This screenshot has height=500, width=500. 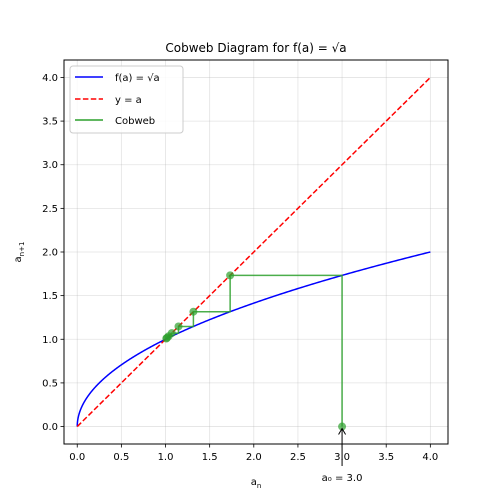 What do you see at coordinates (50, 165) in the screenshot?
I see `y-tick-label: 3.0` at bounding box center [50, 165].